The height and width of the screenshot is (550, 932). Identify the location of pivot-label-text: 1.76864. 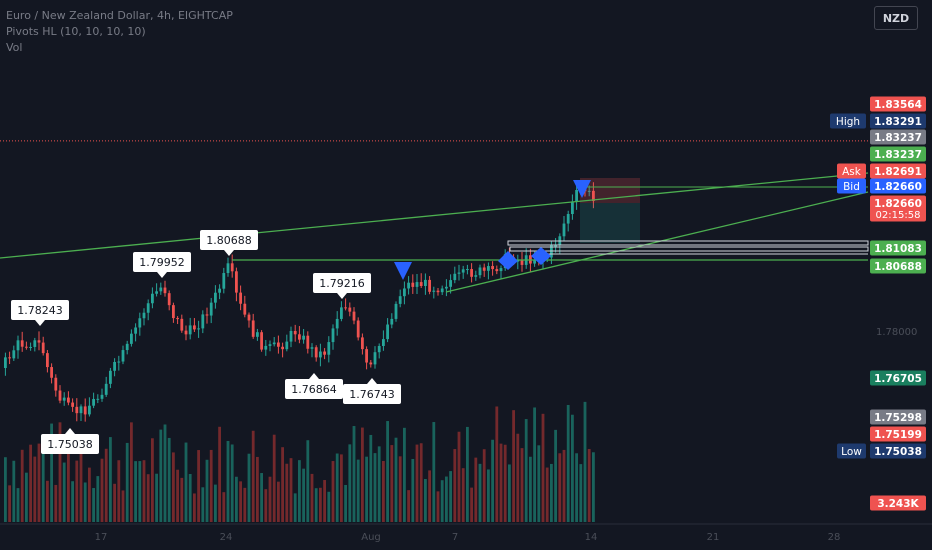
(314, 389).